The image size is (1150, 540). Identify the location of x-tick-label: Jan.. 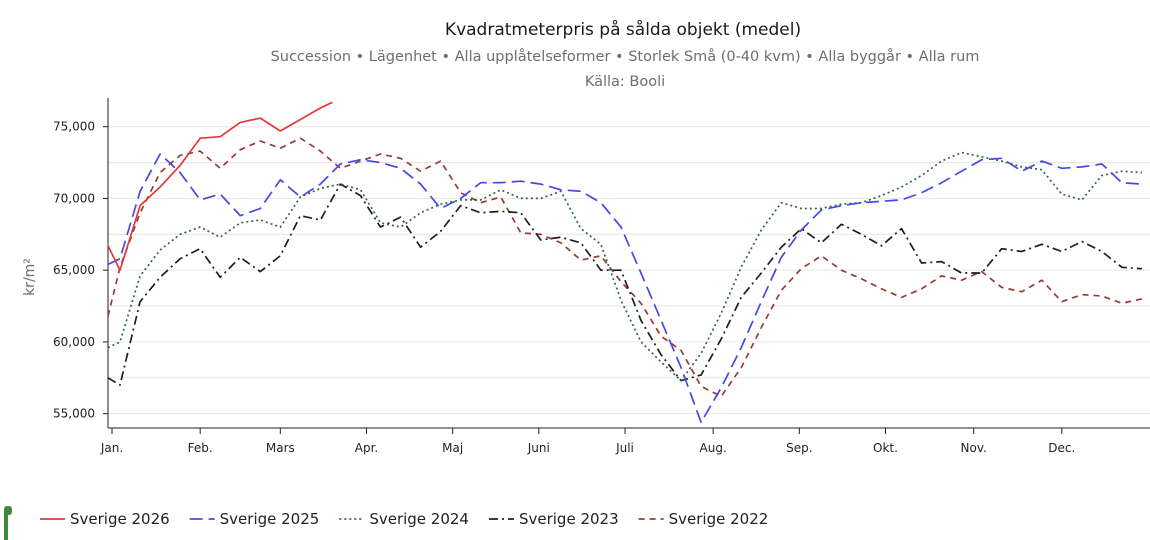
(111, 448).